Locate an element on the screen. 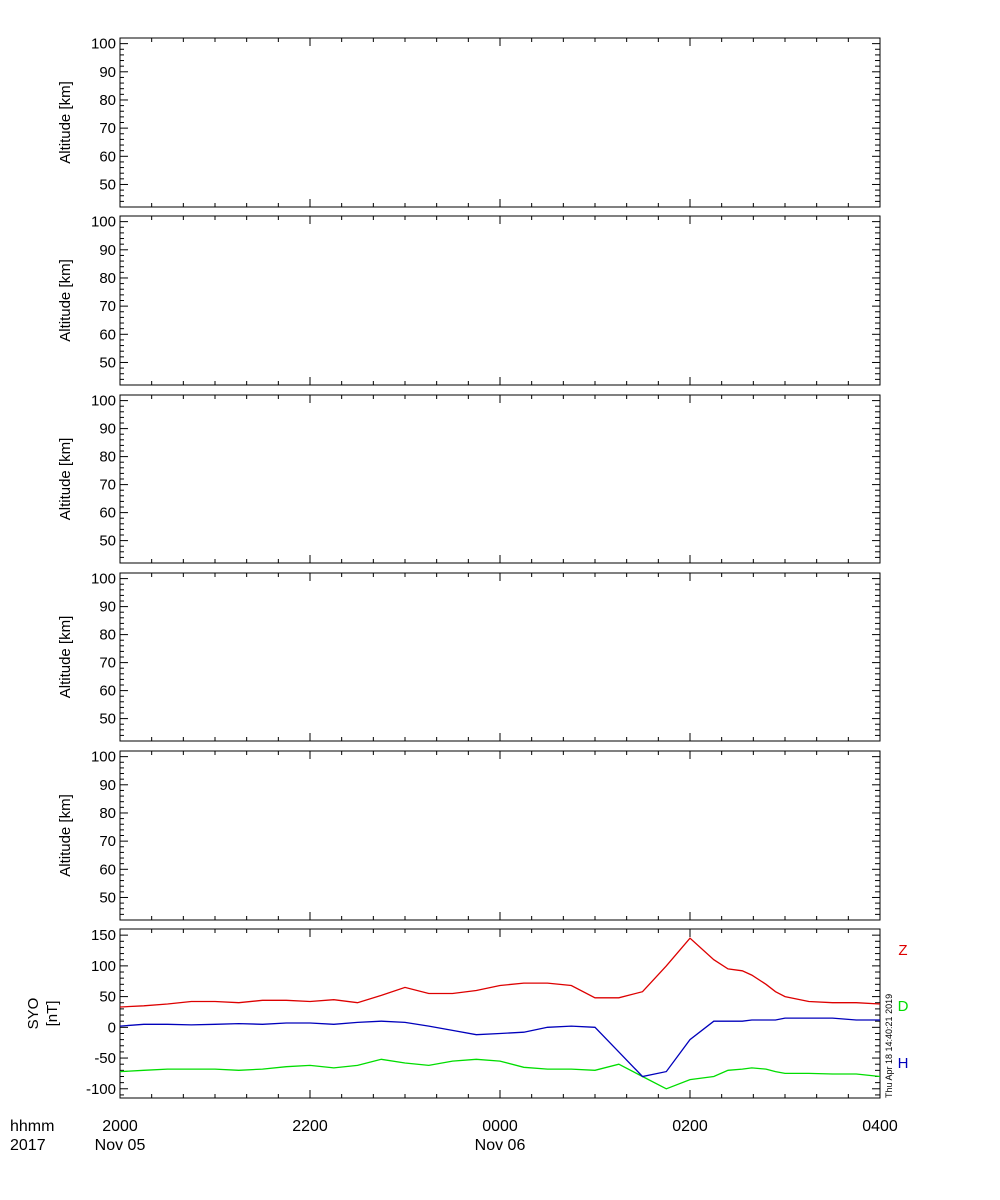 This screenshot has height=1200, width=1000. x-axis-row1-label: hhmm is located at coordinates (32, 1126).